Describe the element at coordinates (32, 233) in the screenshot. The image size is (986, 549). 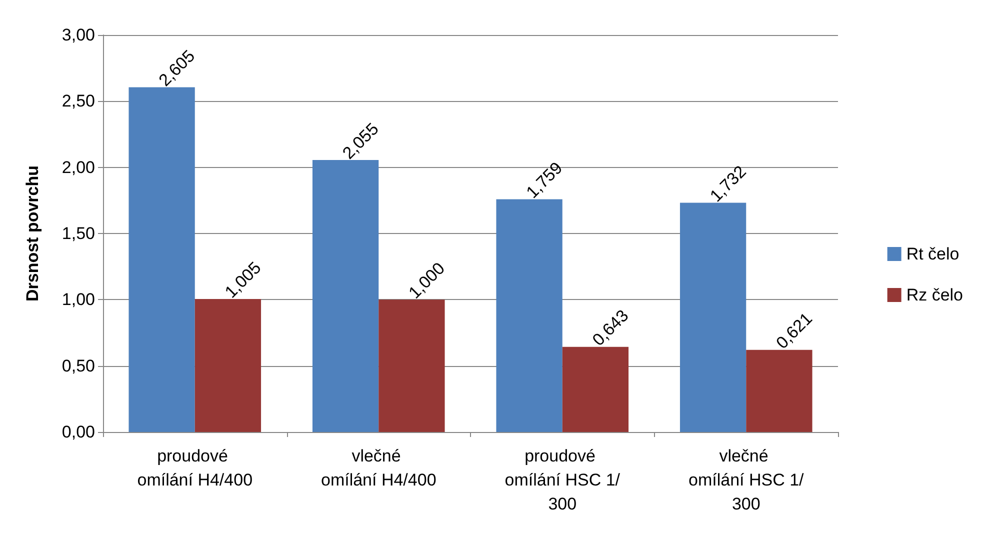
I see `y-axis-title: Drsnost povrchu` at that location.